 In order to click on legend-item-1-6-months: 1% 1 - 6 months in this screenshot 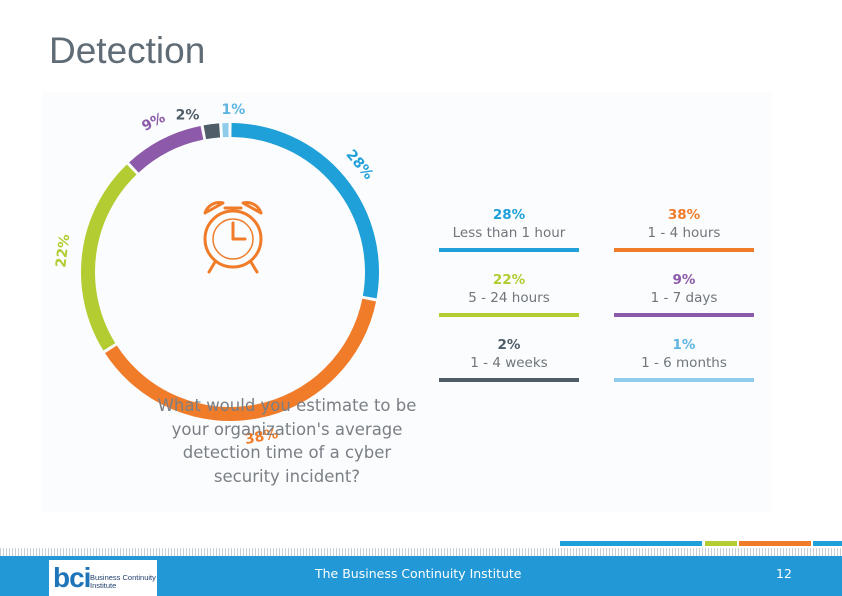, I will do `click(684, 359)`.